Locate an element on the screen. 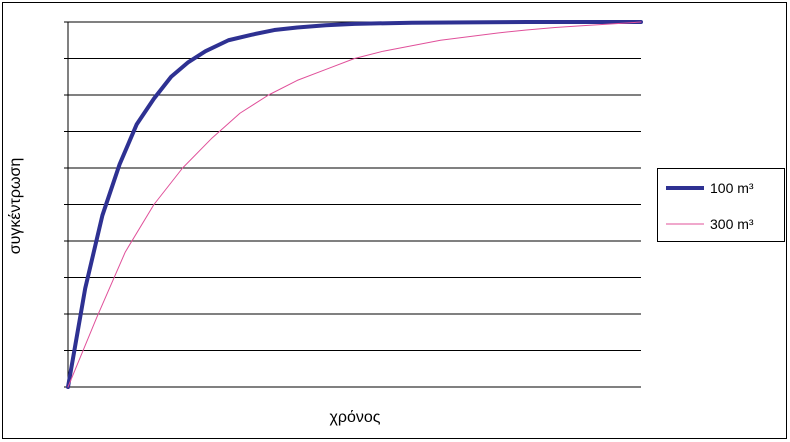  legend-item-series-2: 300 m³ is located at coordinates (710, 224).